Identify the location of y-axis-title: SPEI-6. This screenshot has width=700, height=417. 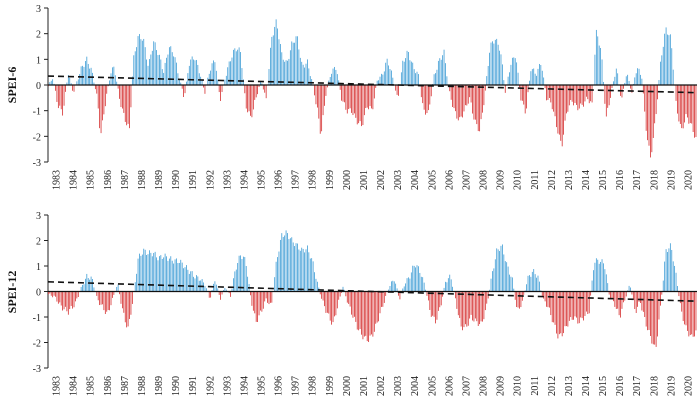
(12, 85).